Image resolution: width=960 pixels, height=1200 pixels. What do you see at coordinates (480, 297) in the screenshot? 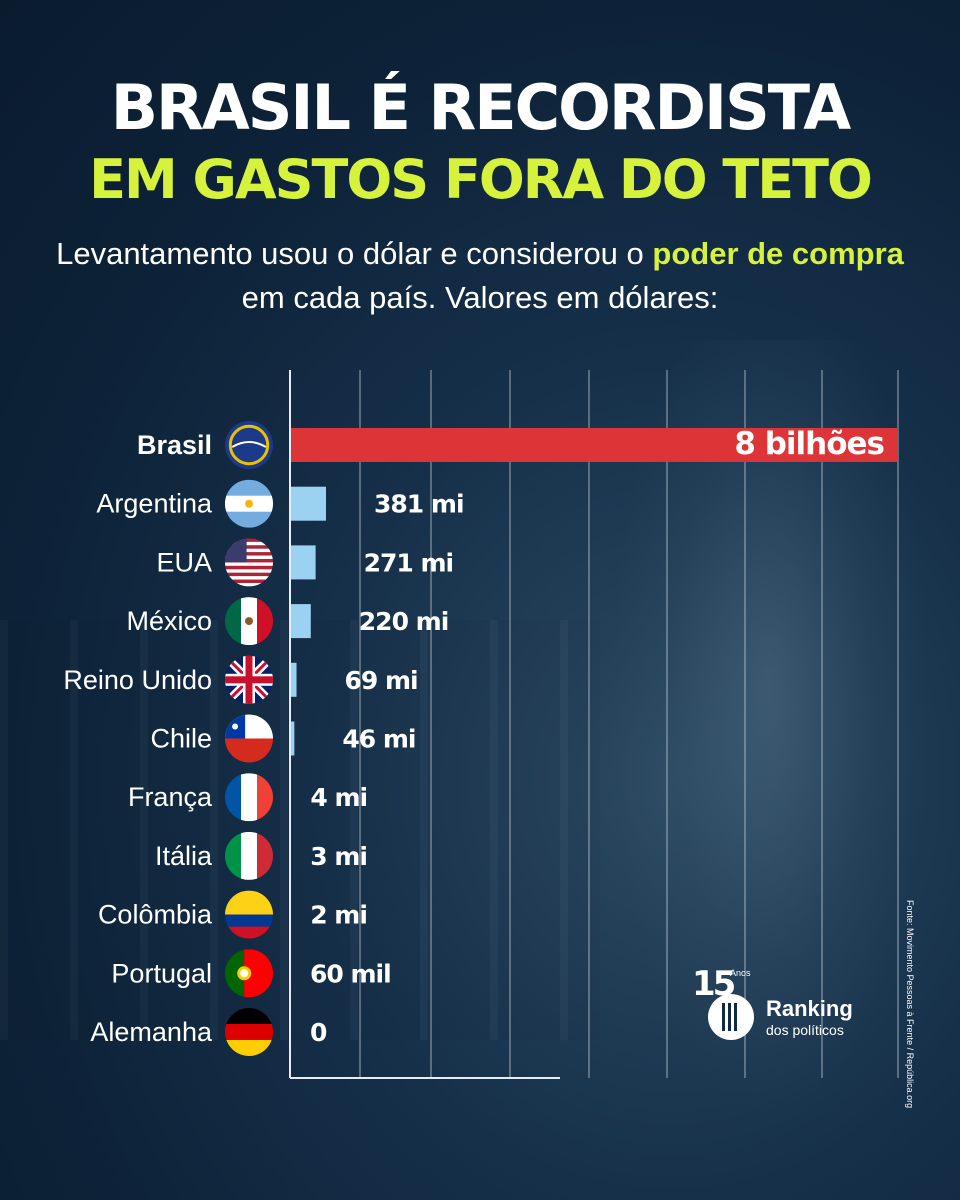
I see `subtitle-text-2: em cada país. Valores em dólares:` at bounding box center [480, 297].